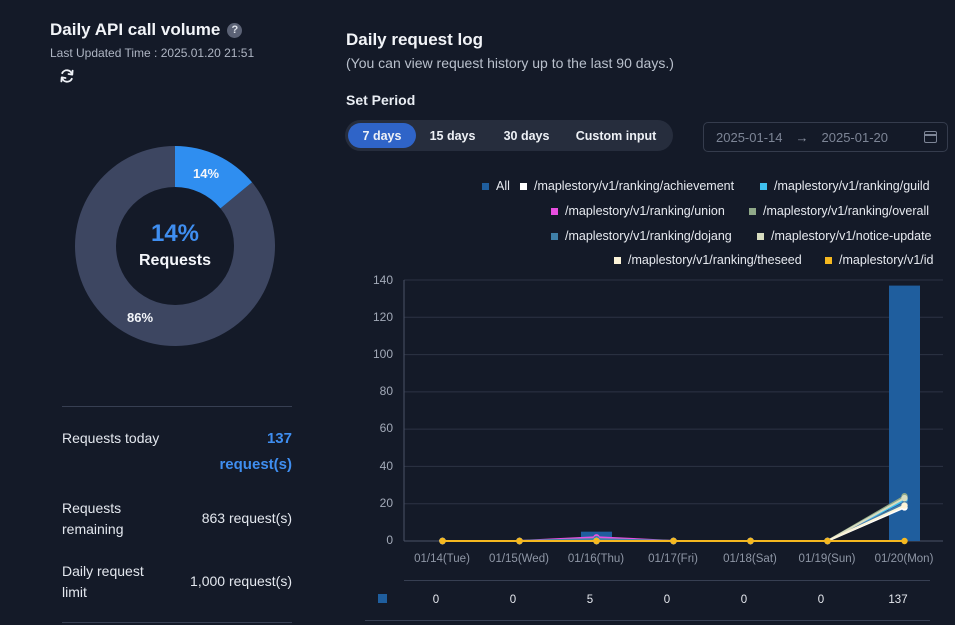 Image resolution: width=955 pixels, height=625 pixels. What do you see at coordinates (235, 30) in the screenshot?
I see `help-icon: ?` at bounding box center [235, 30].